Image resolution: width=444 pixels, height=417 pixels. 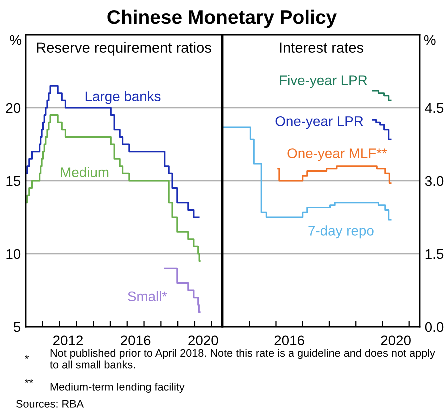 I want to click on series-label: Small*, so click(x=148, y=296).